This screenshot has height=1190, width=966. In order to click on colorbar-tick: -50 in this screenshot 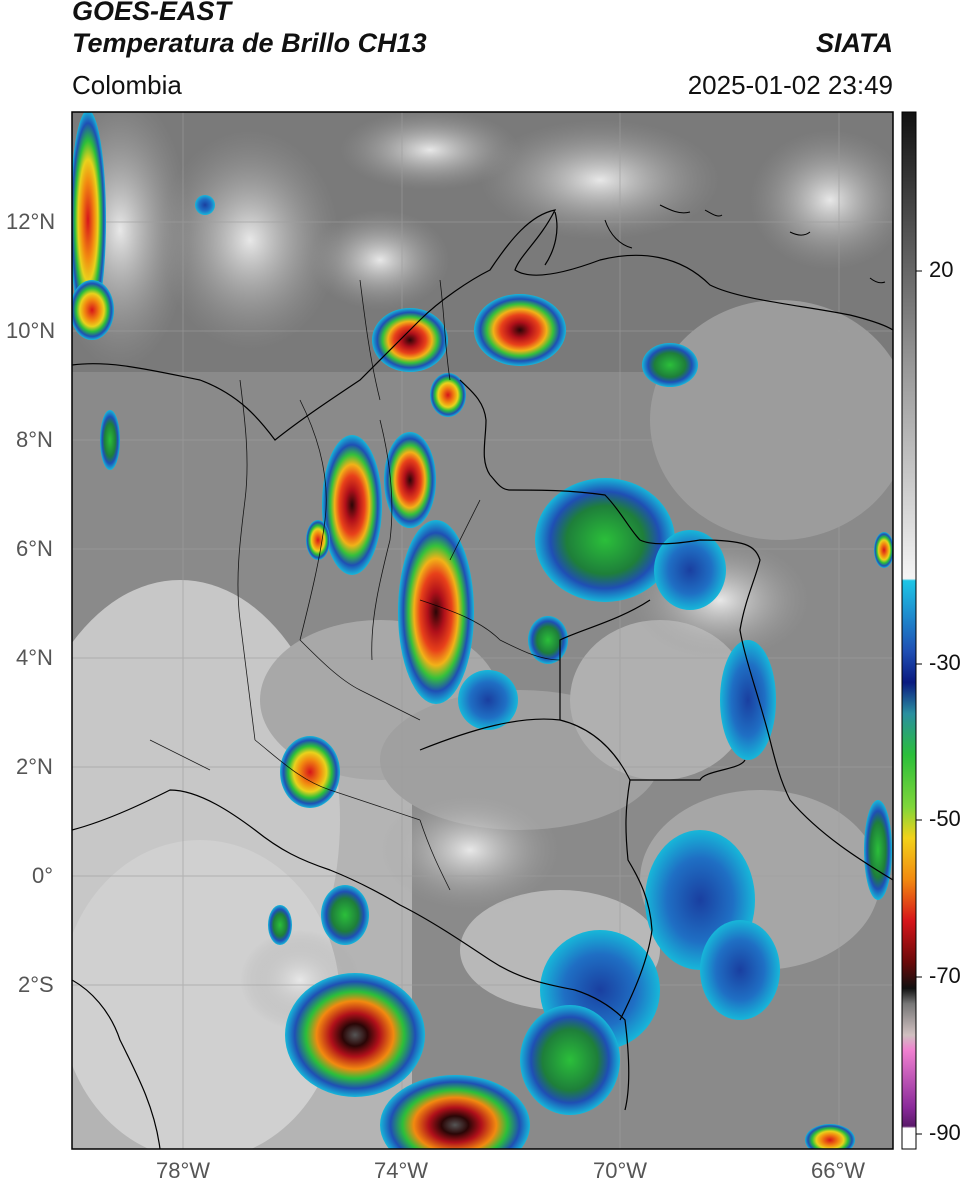, I will do `click(945, 818)`.